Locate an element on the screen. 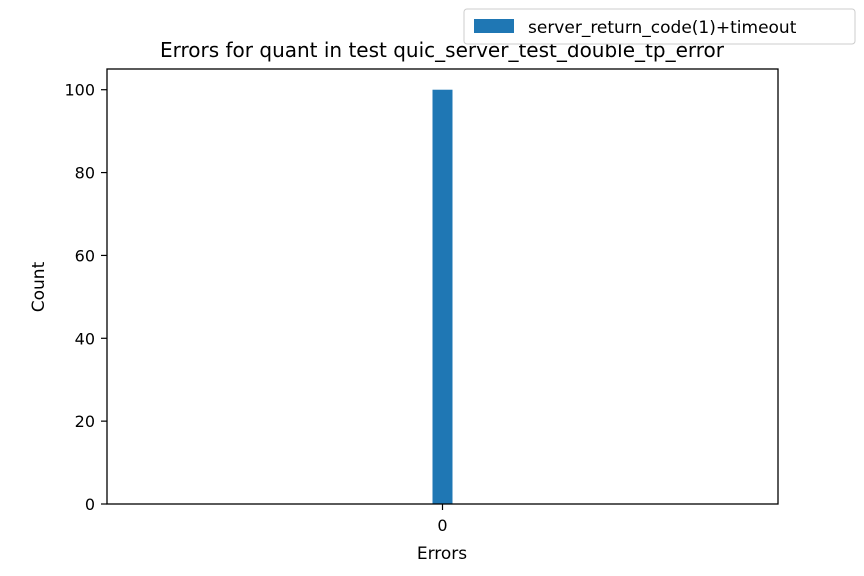 Image resolution: width=864 pixels, height=576 pixels. y-tick-label: 40 is located at coordinates (85, 338).